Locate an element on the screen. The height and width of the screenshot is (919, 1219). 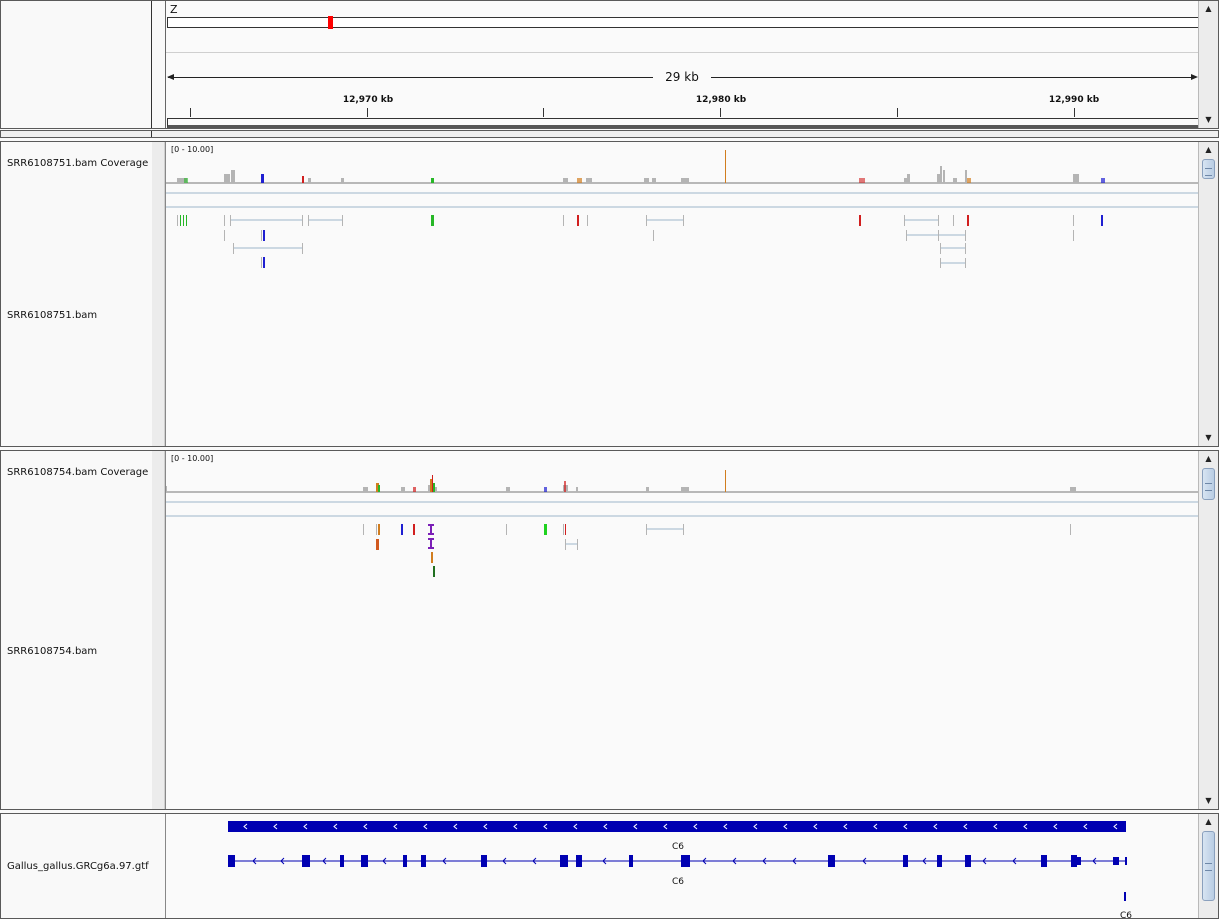
arrow-left-head is located at coordinates (170, 77).